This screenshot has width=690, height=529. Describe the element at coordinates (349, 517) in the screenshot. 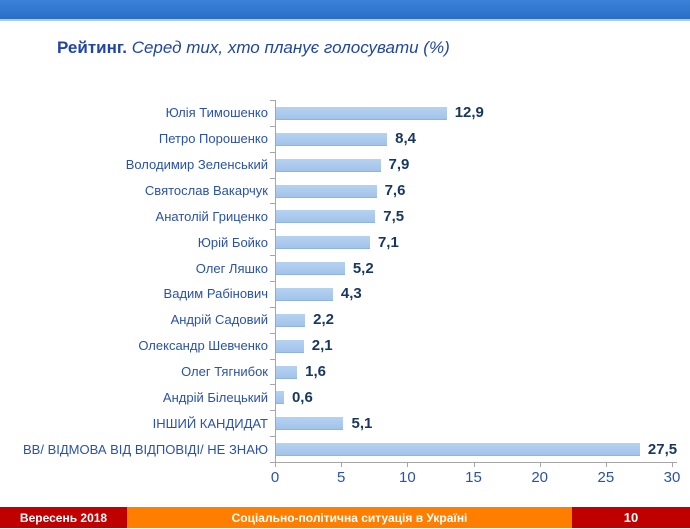

I see `footer-subject: Соціально-політична ситуація в Україні` at that location.